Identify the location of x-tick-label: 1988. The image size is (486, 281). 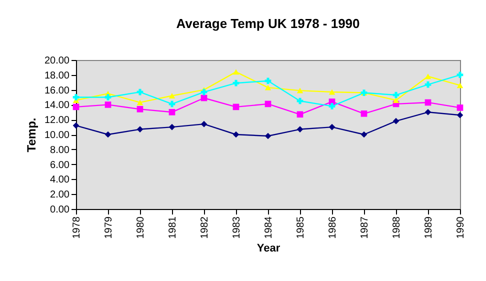
(397, 227).